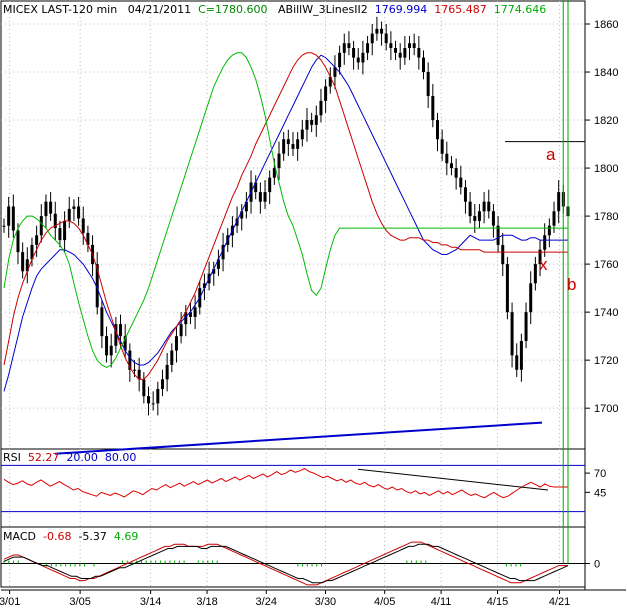  What do you see at coordinates (19, 536) in the screenshot?
I see `macd-name: MACD` at bounding box center [19, 536].